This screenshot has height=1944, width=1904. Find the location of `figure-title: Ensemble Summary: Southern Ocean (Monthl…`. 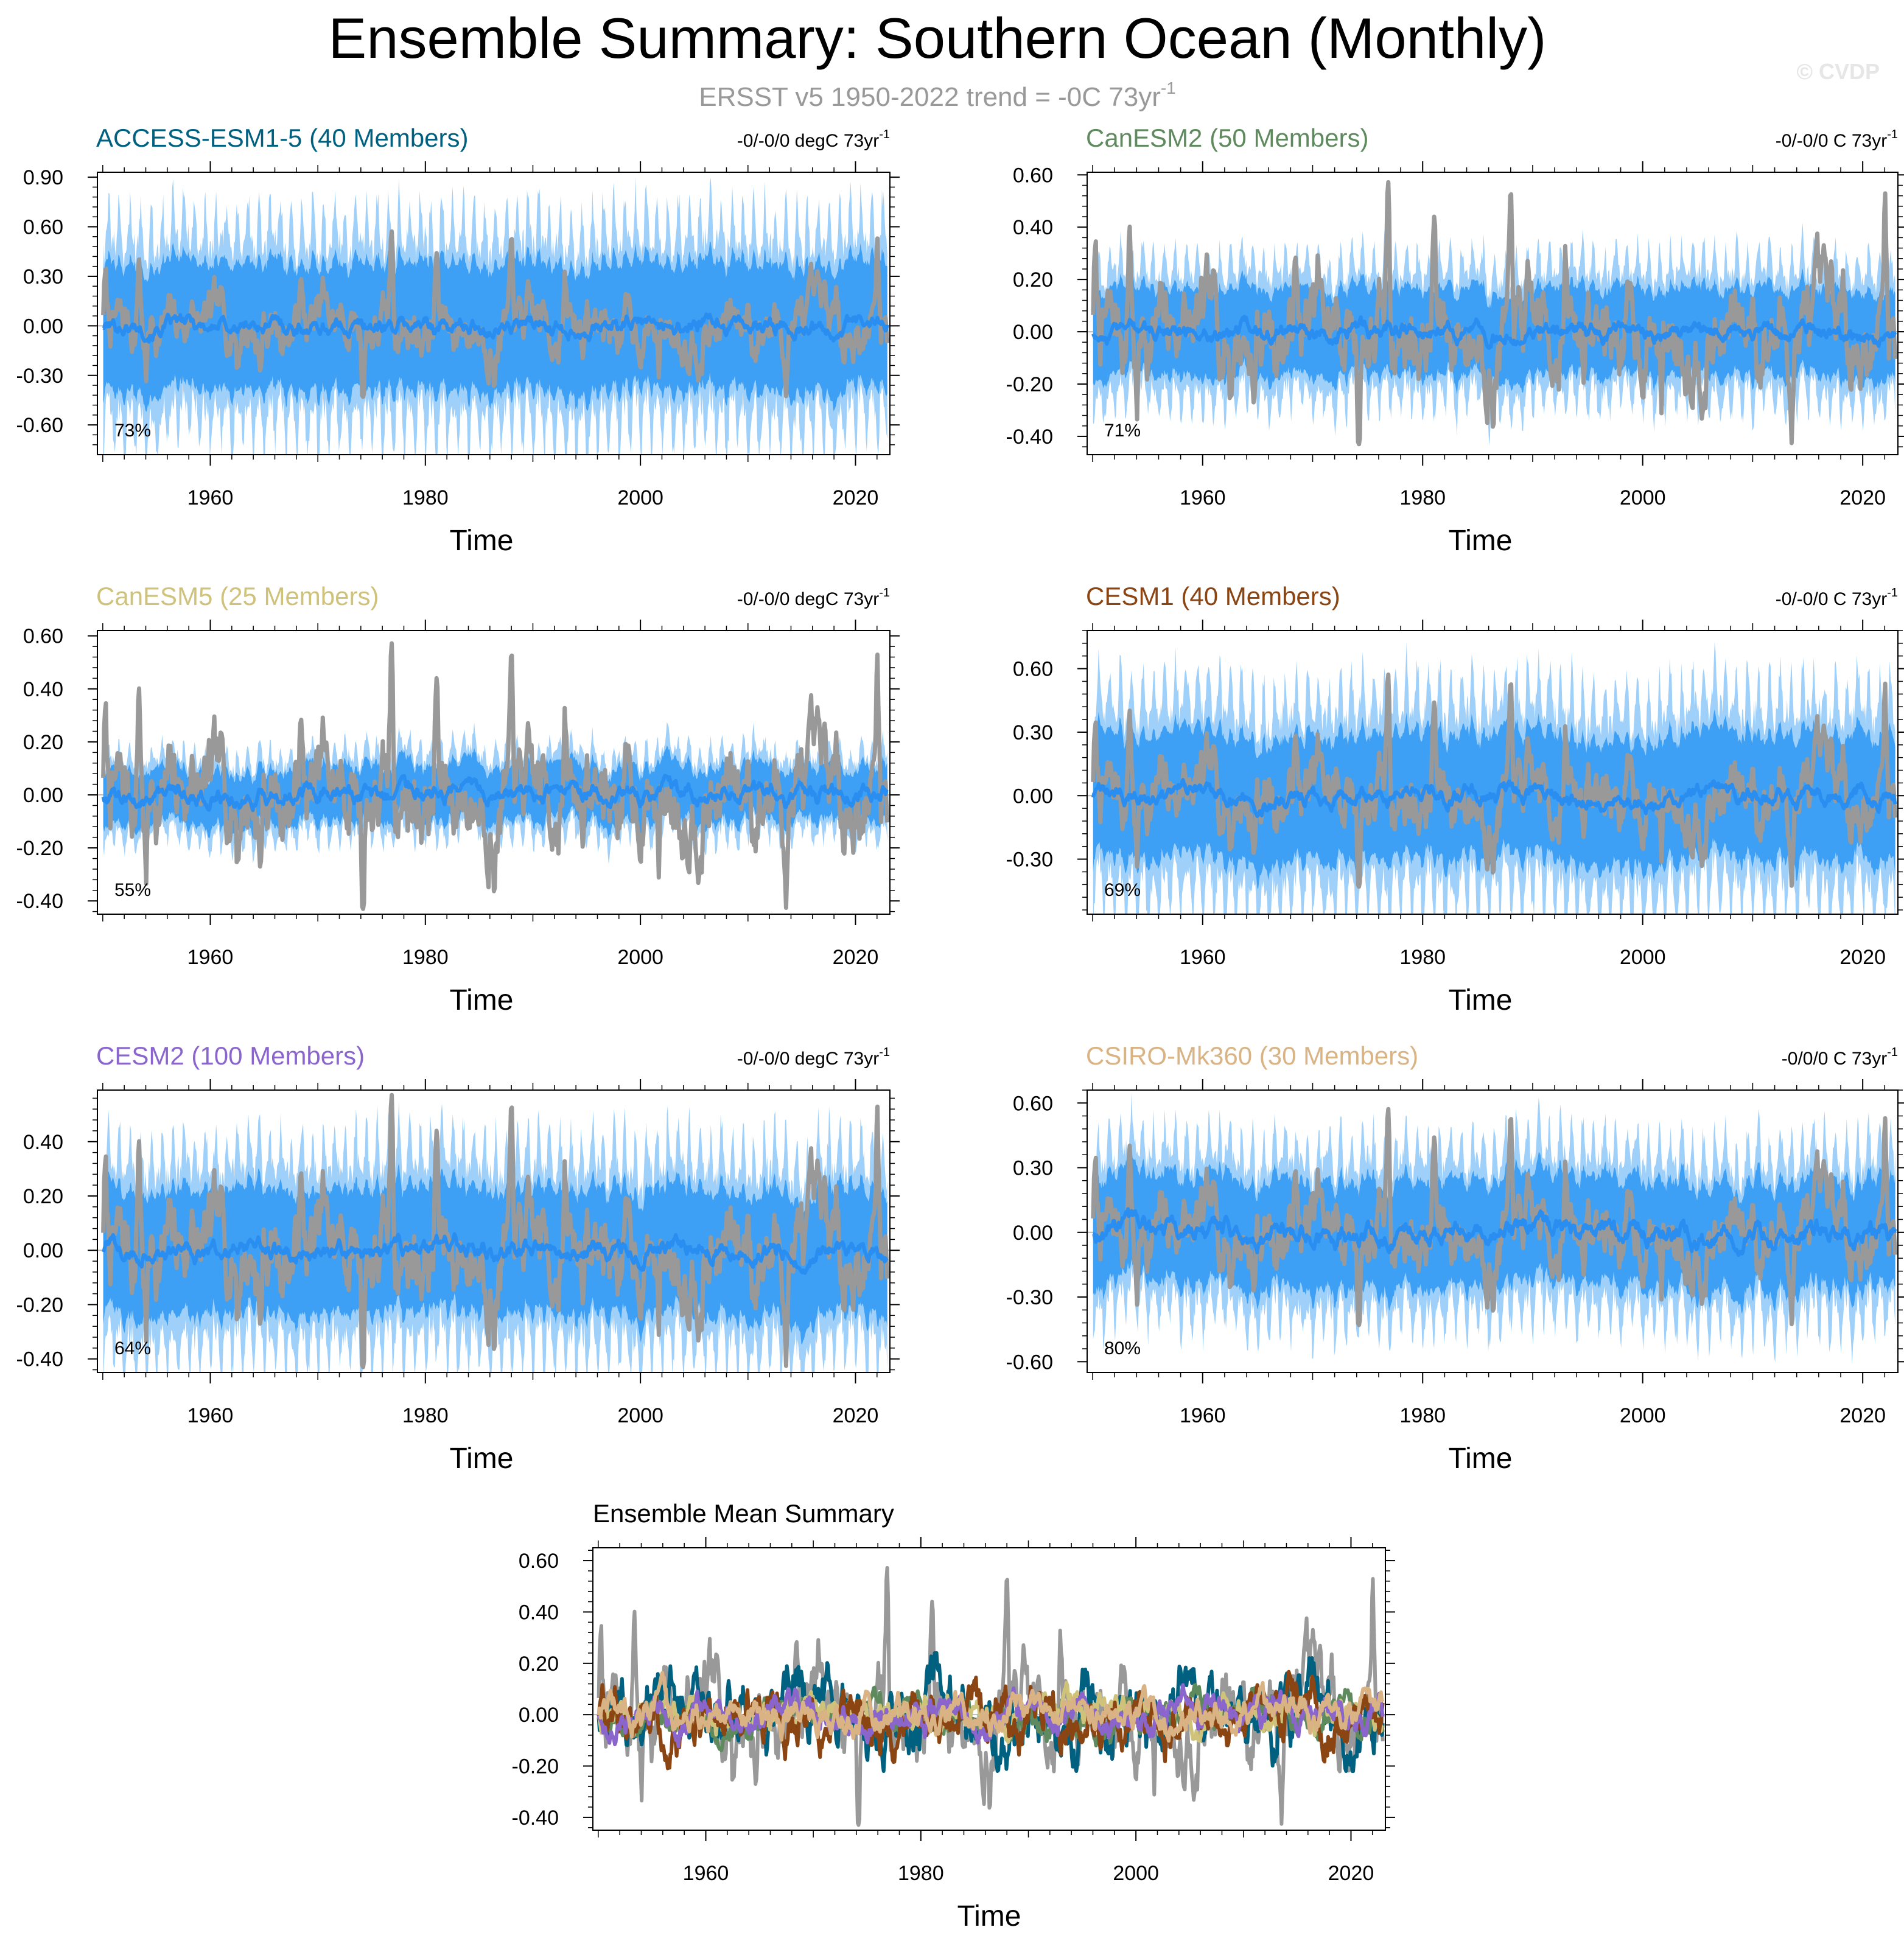

figure-title: Ensemble Summary: Southern Ocean (Monthl… is located at coordinates (938, 38).